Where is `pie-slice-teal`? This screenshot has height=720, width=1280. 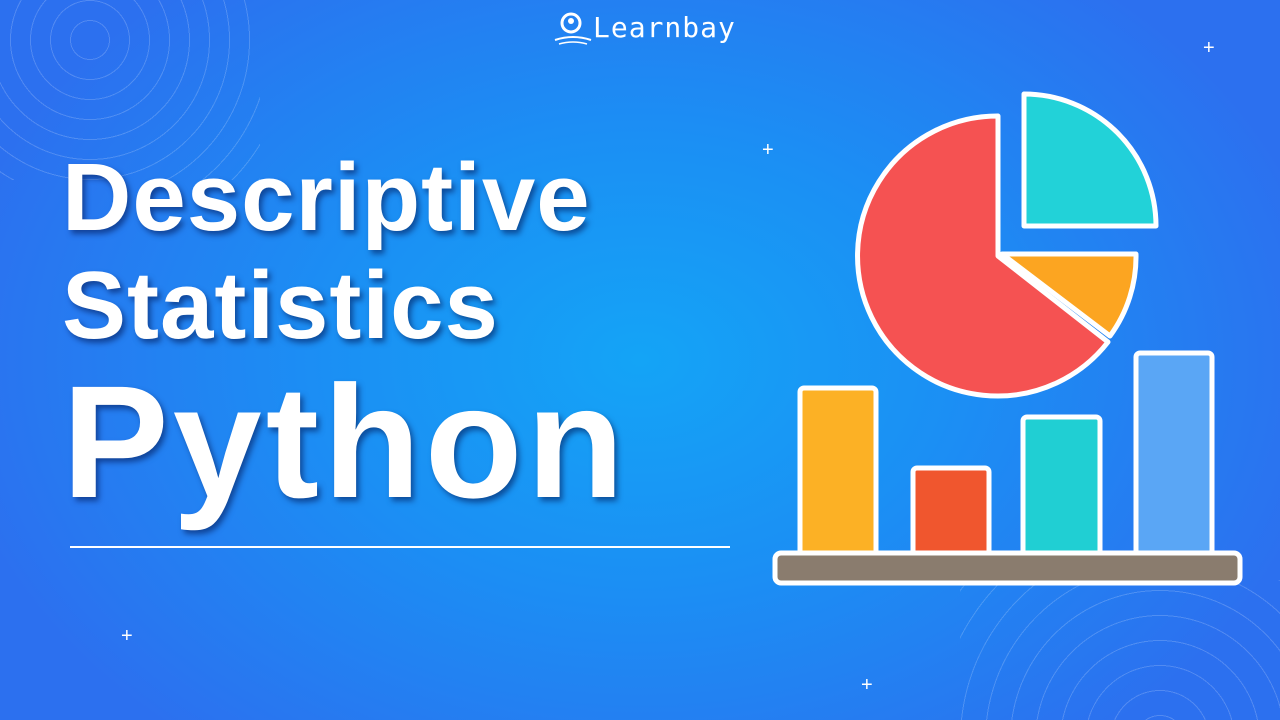
pie-slice-teal is located at coordinates (1090, 160).